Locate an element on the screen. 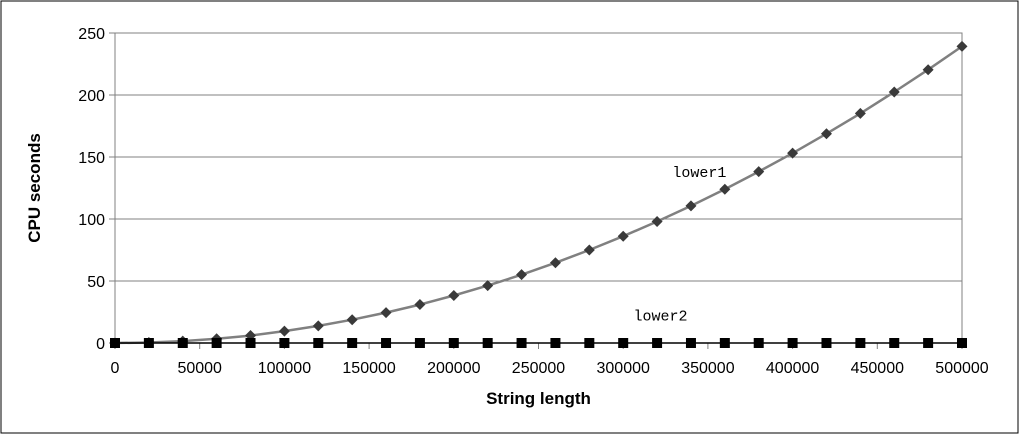 This screenshot has width=1020, height=440. y-axis-title: CPU seconds is located at coordinates (34, 188).